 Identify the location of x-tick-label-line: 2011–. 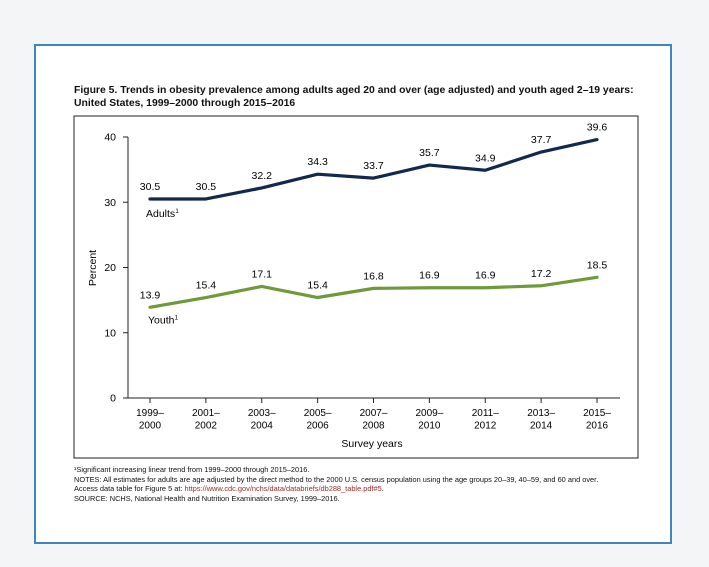
(486, 413).